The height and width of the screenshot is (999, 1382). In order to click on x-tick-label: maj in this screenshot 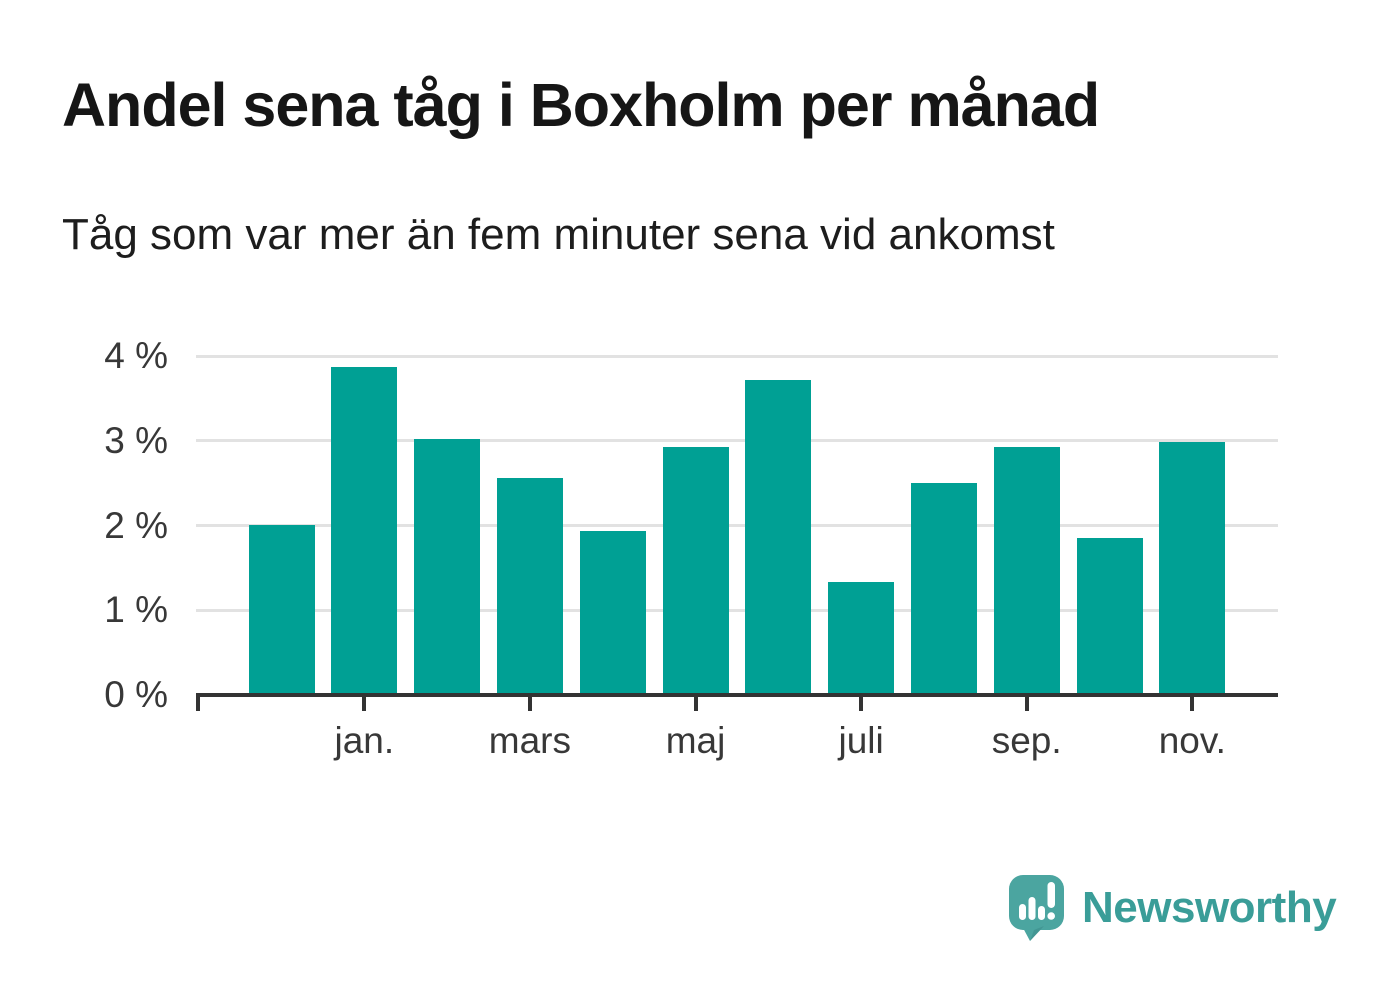, I will do `click(695, 740)`.